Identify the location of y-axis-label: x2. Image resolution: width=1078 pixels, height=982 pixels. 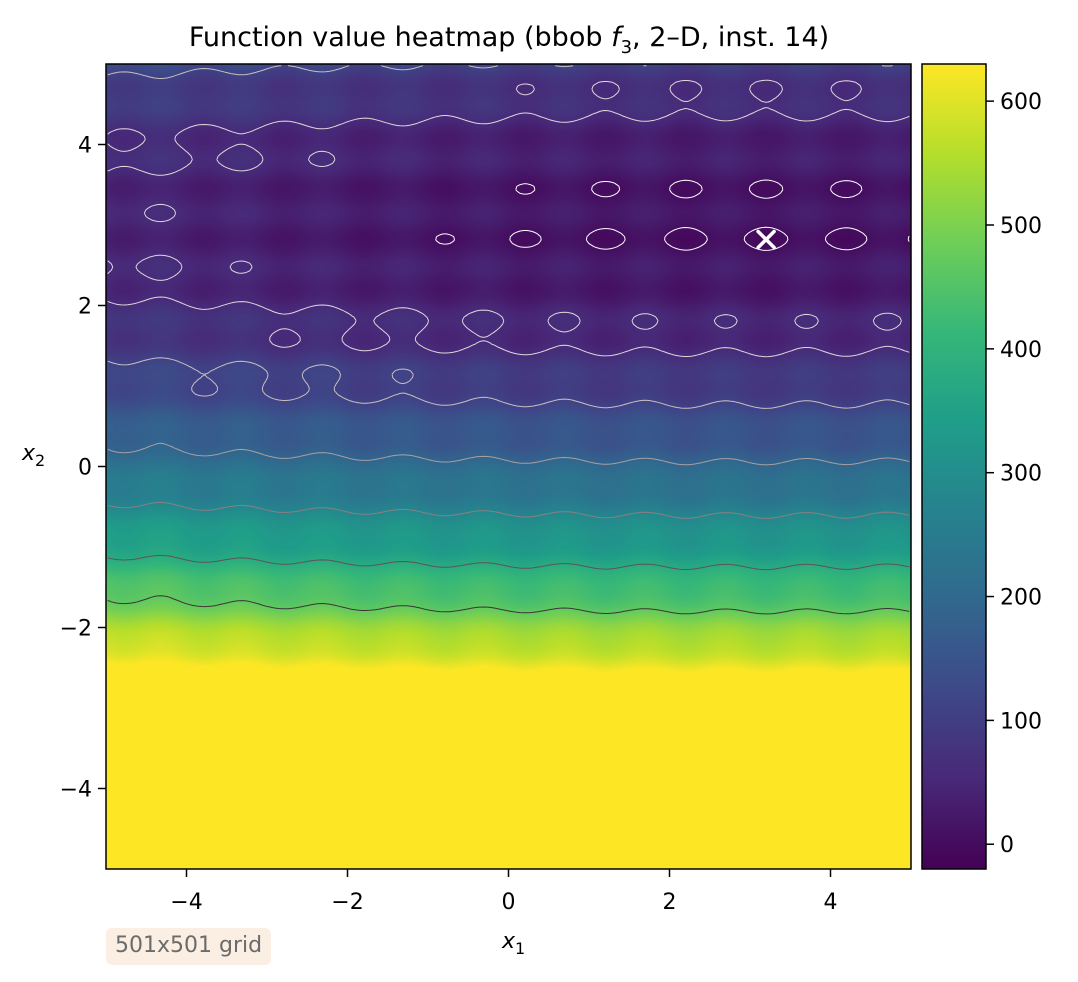
(33, 455).